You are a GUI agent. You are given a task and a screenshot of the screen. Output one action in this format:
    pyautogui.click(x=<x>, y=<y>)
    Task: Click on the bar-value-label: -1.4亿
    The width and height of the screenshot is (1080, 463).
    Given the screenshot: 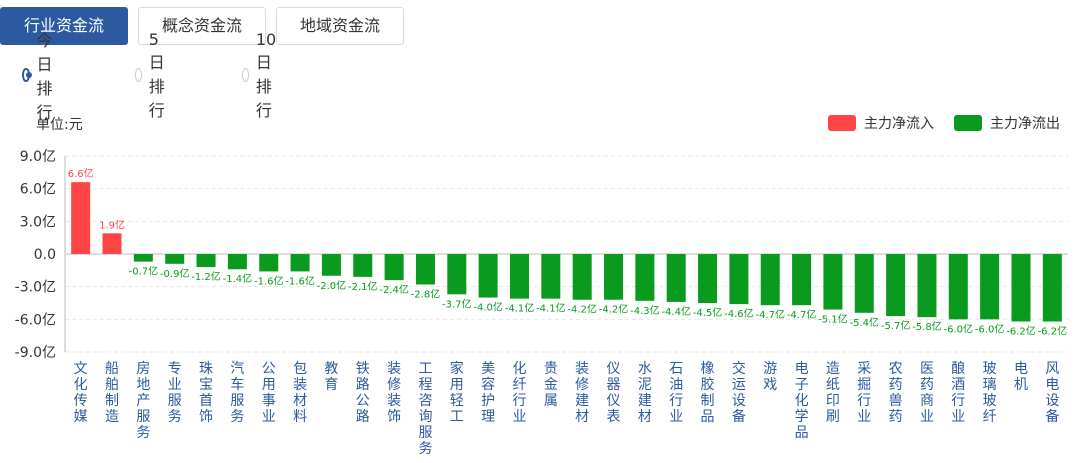 What is the action you would take?
    pyautogui.click(x=238, y=278)
    